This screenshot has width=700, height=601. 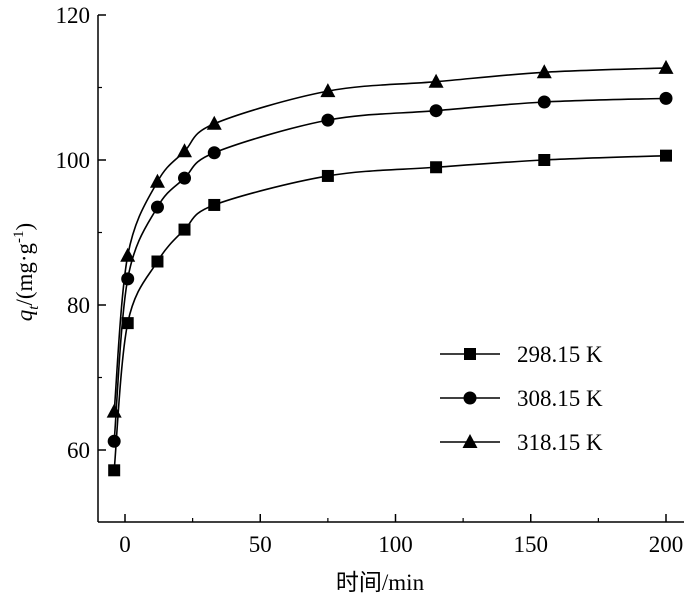 What do you see at coordinates (81, 233) in the screenshot?
I see `y-axis-ticks: 60 80 100 120` at bounding box center [81, 233].